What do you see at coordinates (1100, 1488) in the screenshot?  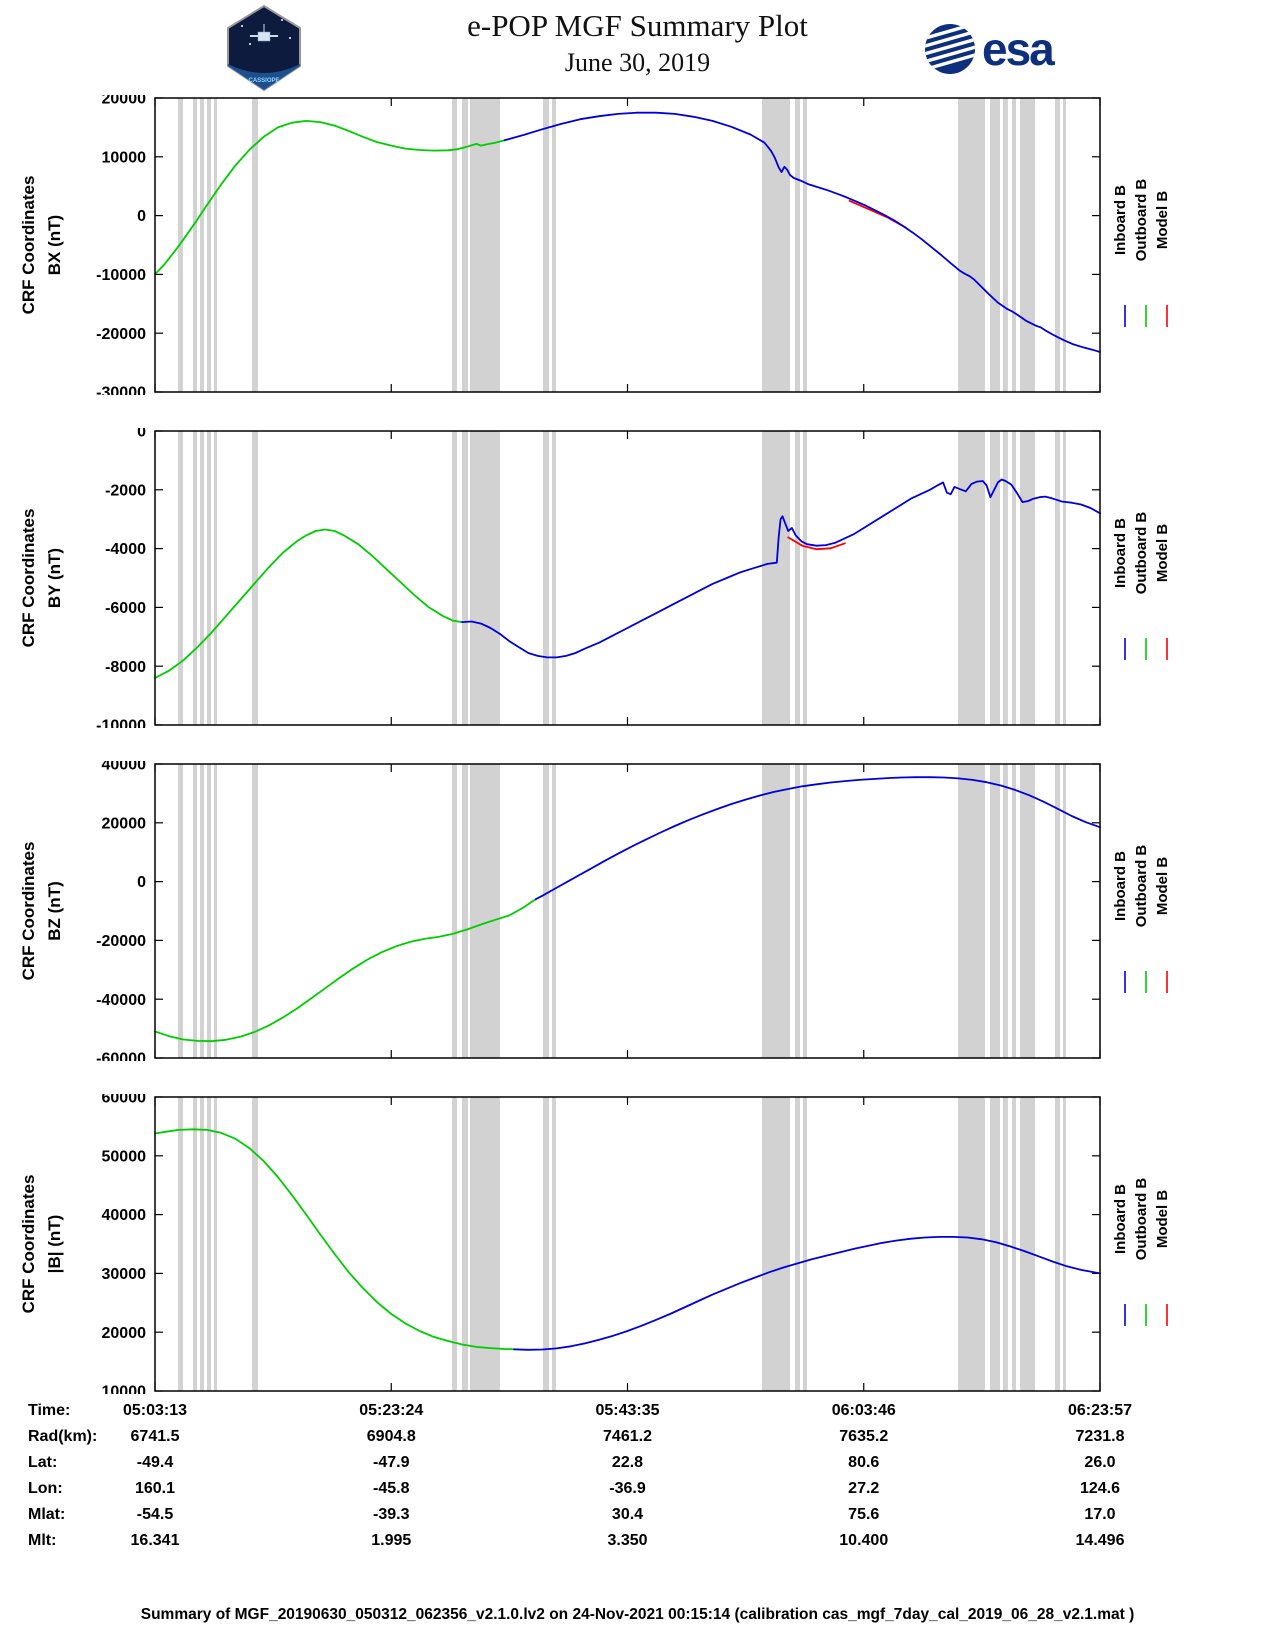 I see `table-cell: 124.6` at bounding box center [1100, 1488].